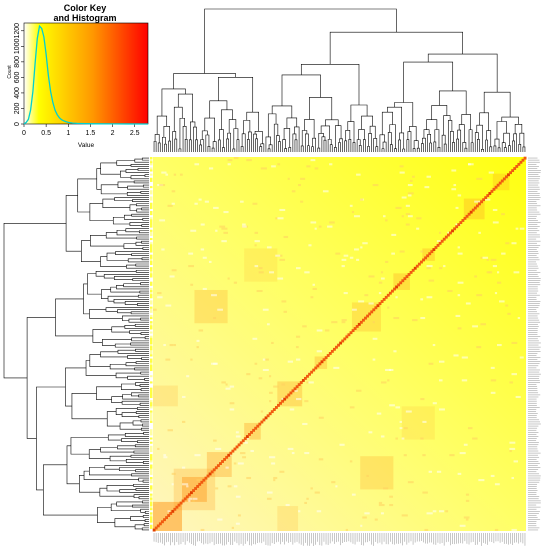 The image size is (544, 550). What do you see at coordinates (91, 133) in the screenshot?
I see `color-key-x-tick-label: 1.5` at bounding box center [91, 133].